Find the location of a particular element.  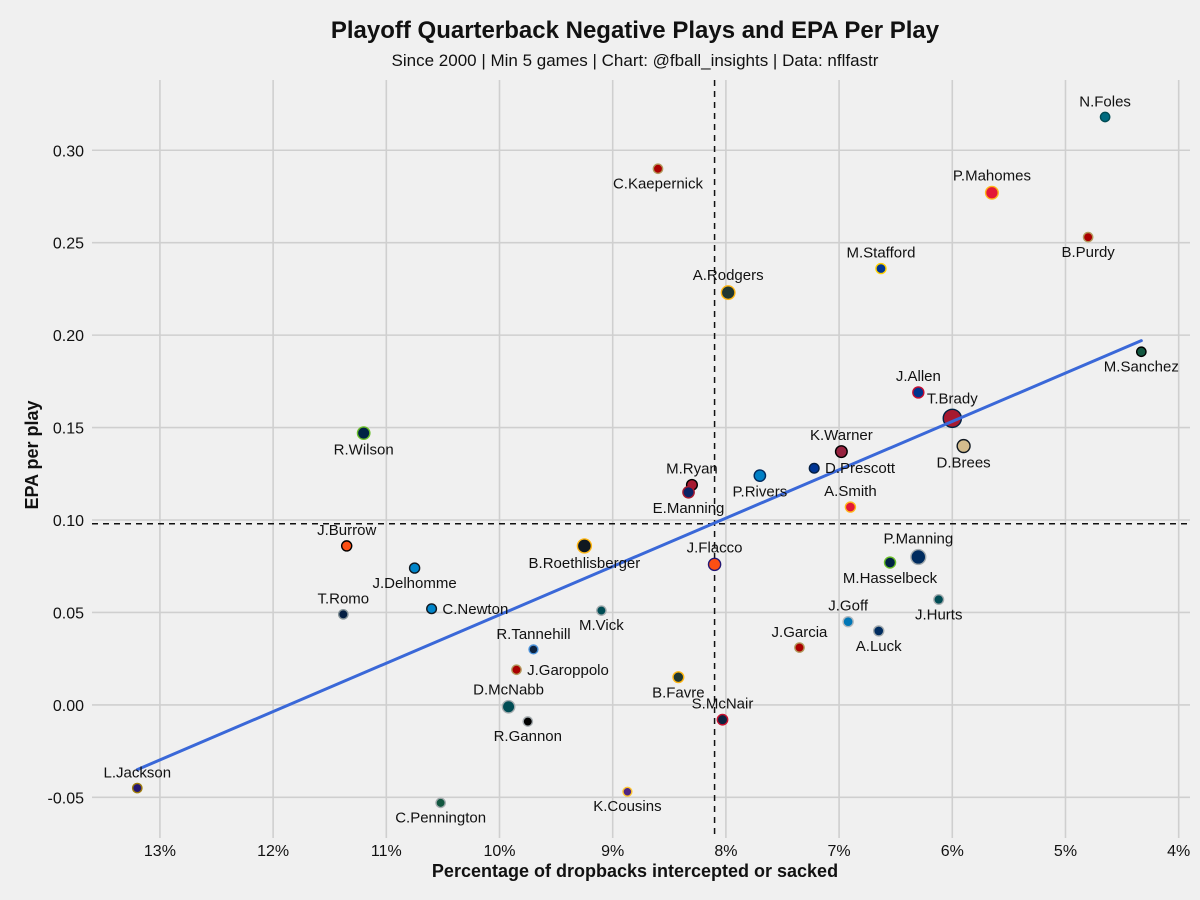

point-label-b-purdy: B.Purdy is located at coordinates (1088, 252).